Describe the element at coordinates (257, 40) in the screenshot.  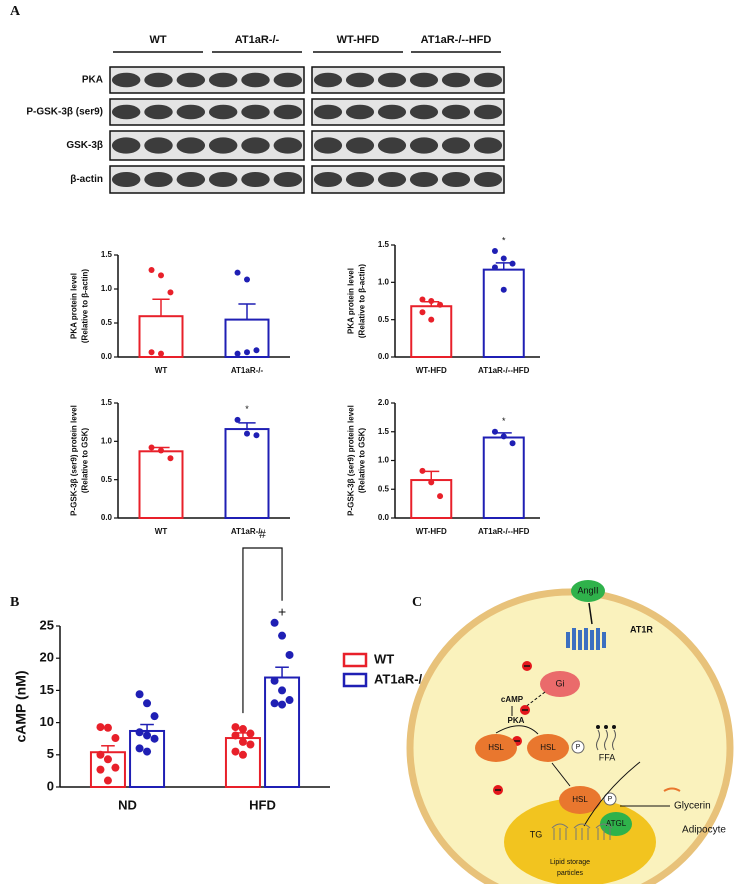
I see `blot-group-label: AT1aR-/-` at that location.